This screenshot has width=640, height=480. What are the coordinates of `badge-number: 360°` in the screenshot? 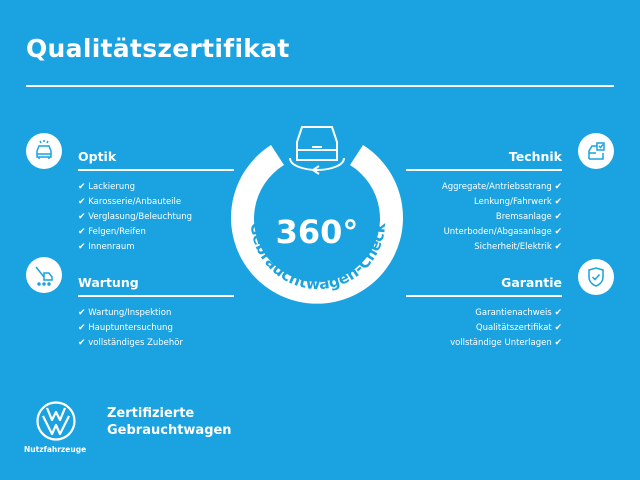 It's located at (317, 232).